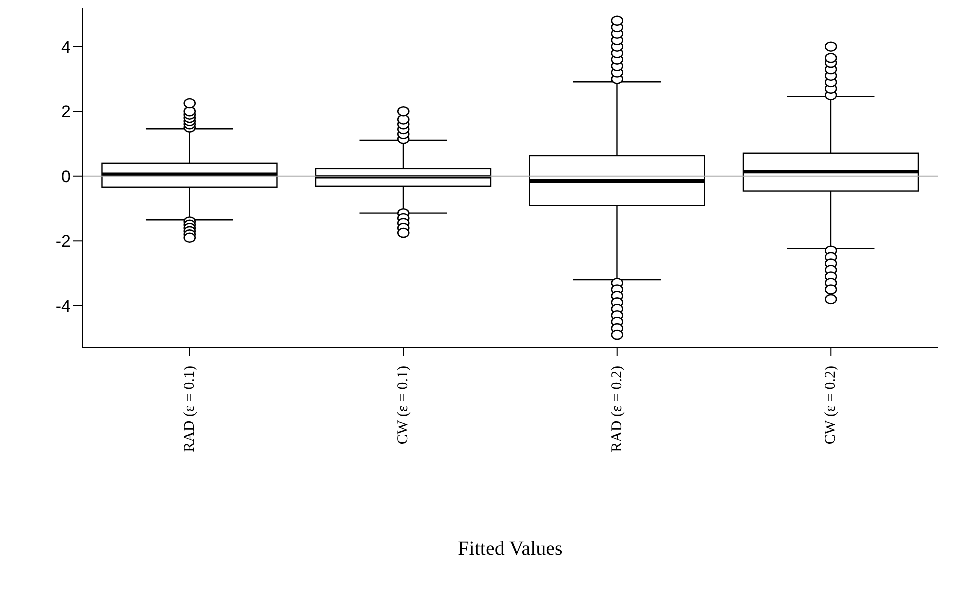 The image size is (963, 594). Describe the element at coordinates (831, 405) in the screenshot. I see `x-tick-label: CW (ε = 0.2)` at that location.